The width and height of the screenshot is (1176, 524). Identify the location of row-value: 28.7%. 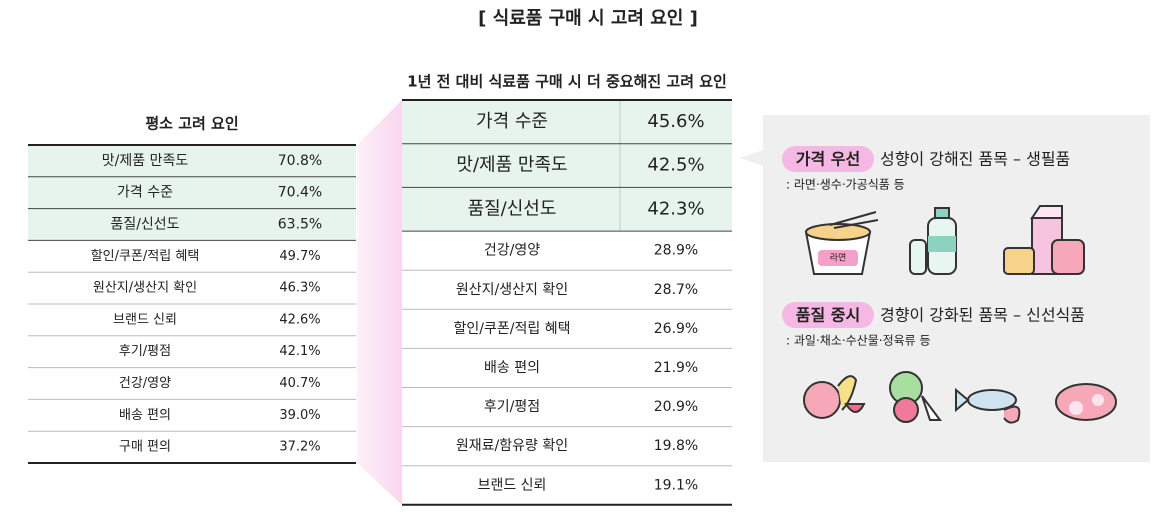
(676, 290).